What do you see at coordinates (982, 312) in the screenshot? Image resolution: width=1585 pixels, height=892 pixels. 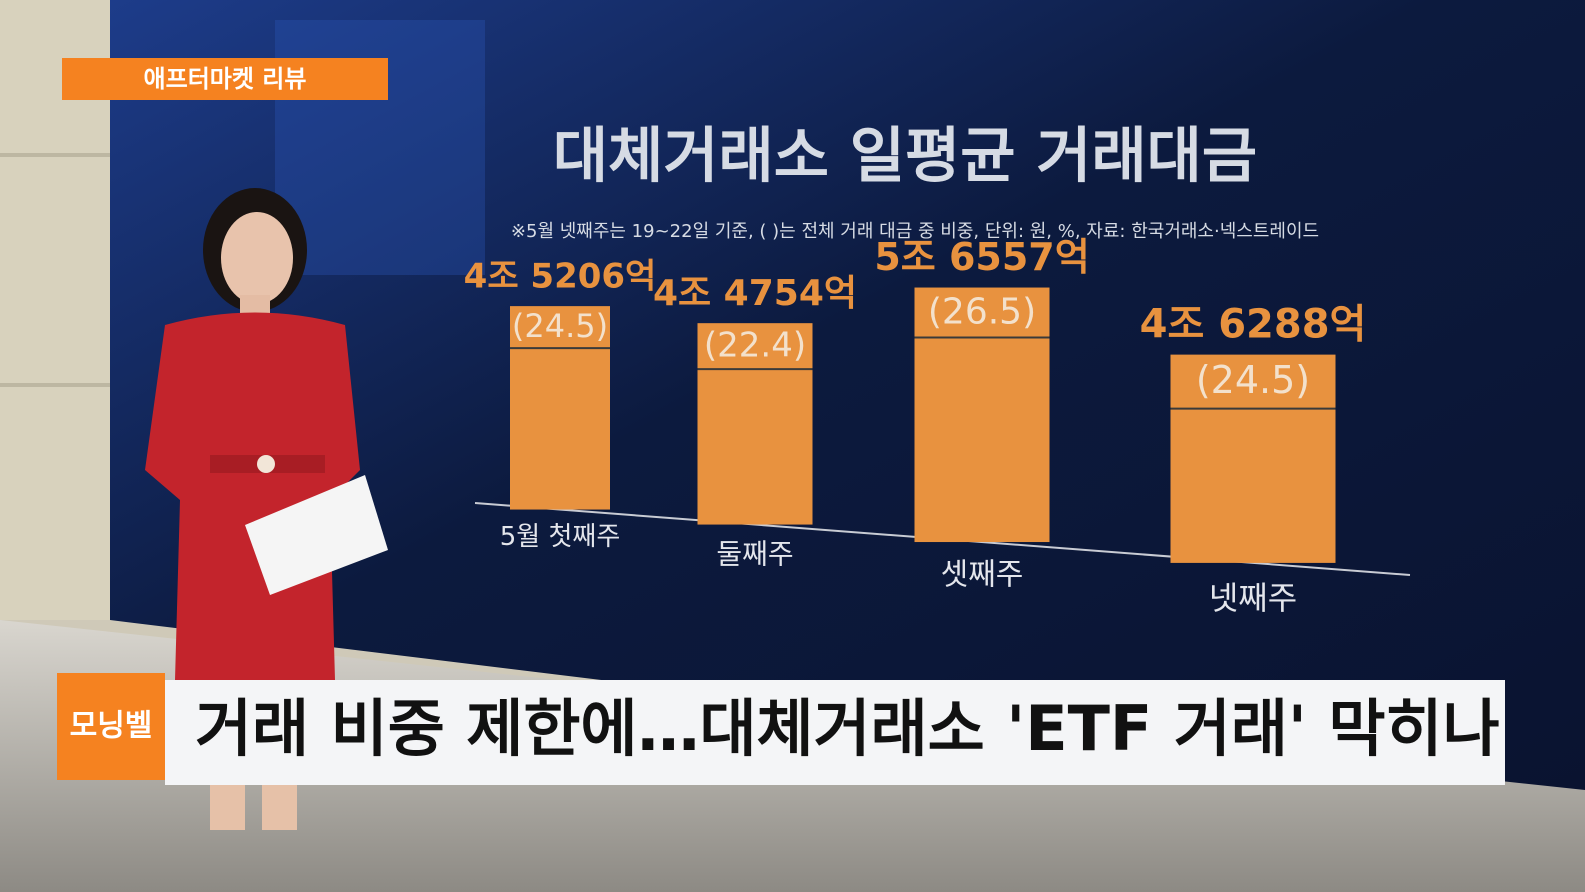 I see `share-label: (26.5)` at bounding box center [982, 312].